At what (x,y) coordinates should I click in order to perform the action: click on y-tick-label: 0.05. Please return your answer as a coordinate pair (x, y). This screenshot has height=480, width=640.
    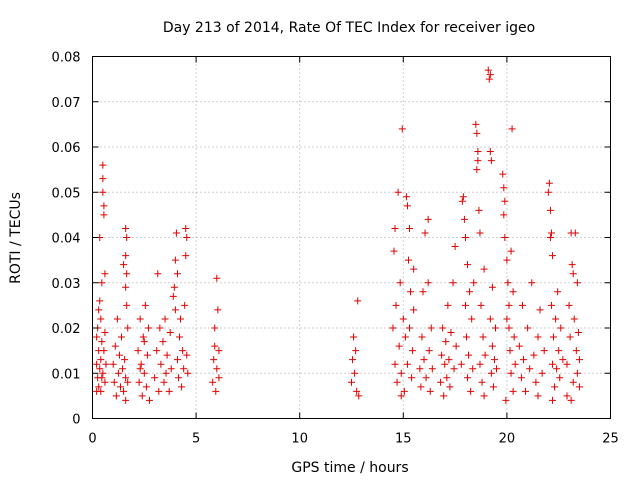
    Looking at the image, I should click on (66, 193).